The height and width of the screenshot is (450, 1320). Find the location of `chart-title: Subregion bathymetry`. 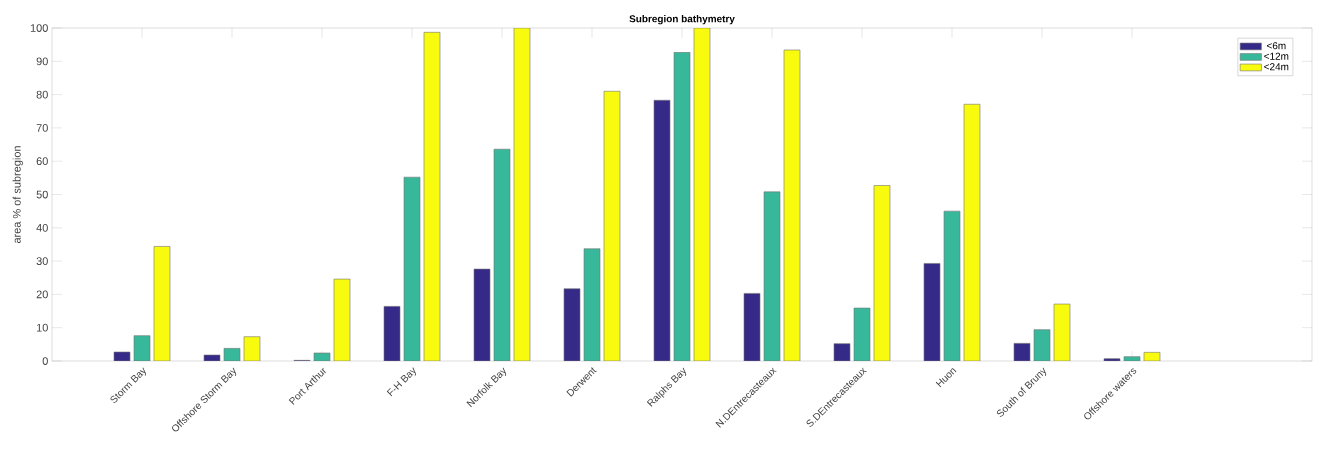

chart-title: Subregion bathymetry is located at coordinates (682, 20).